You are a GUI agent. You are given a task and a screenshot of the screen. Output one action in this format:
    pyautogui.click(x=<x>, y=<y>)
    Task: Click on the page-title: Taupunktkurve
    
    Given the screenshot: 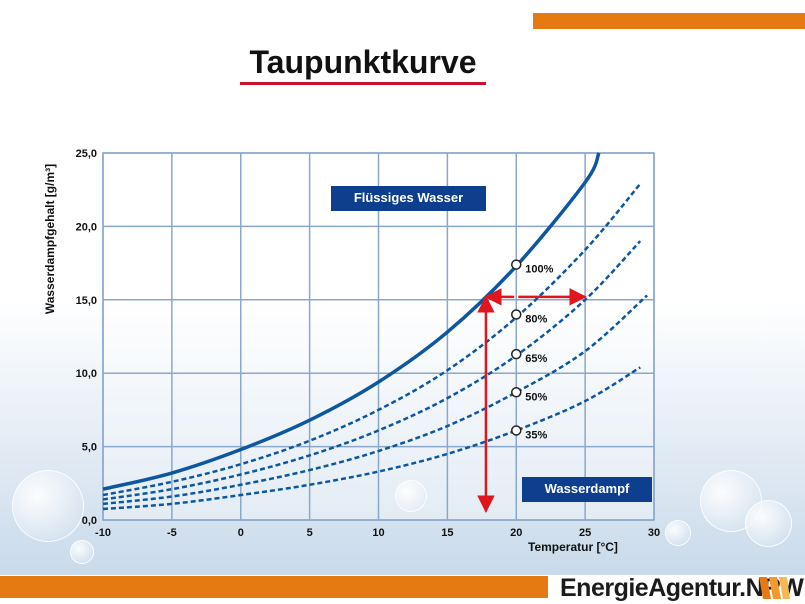 What is the action you would take?
    pyautogui.click(x=363, y=62)
    